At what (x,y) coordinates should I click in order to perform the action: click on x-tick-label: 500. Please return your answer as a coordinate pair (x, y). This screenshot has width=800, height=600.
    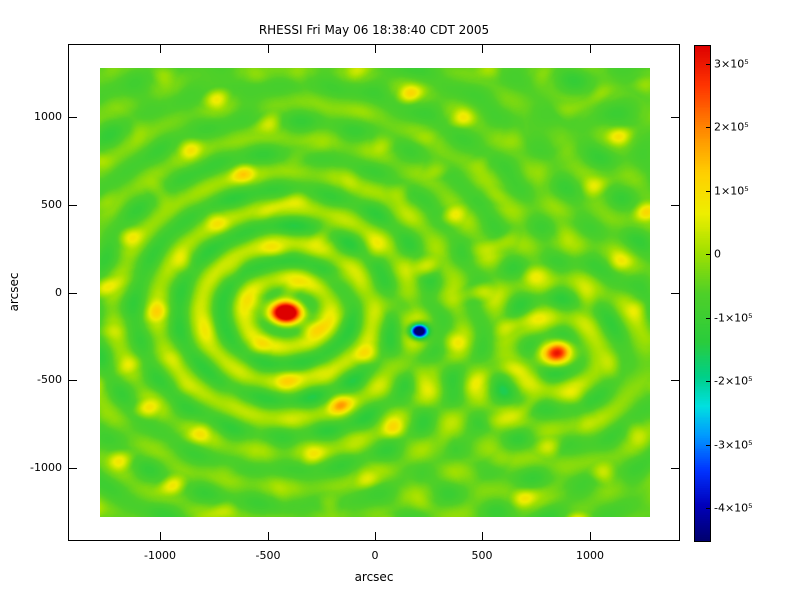
    Looking at the image, I should click on (482, 555).